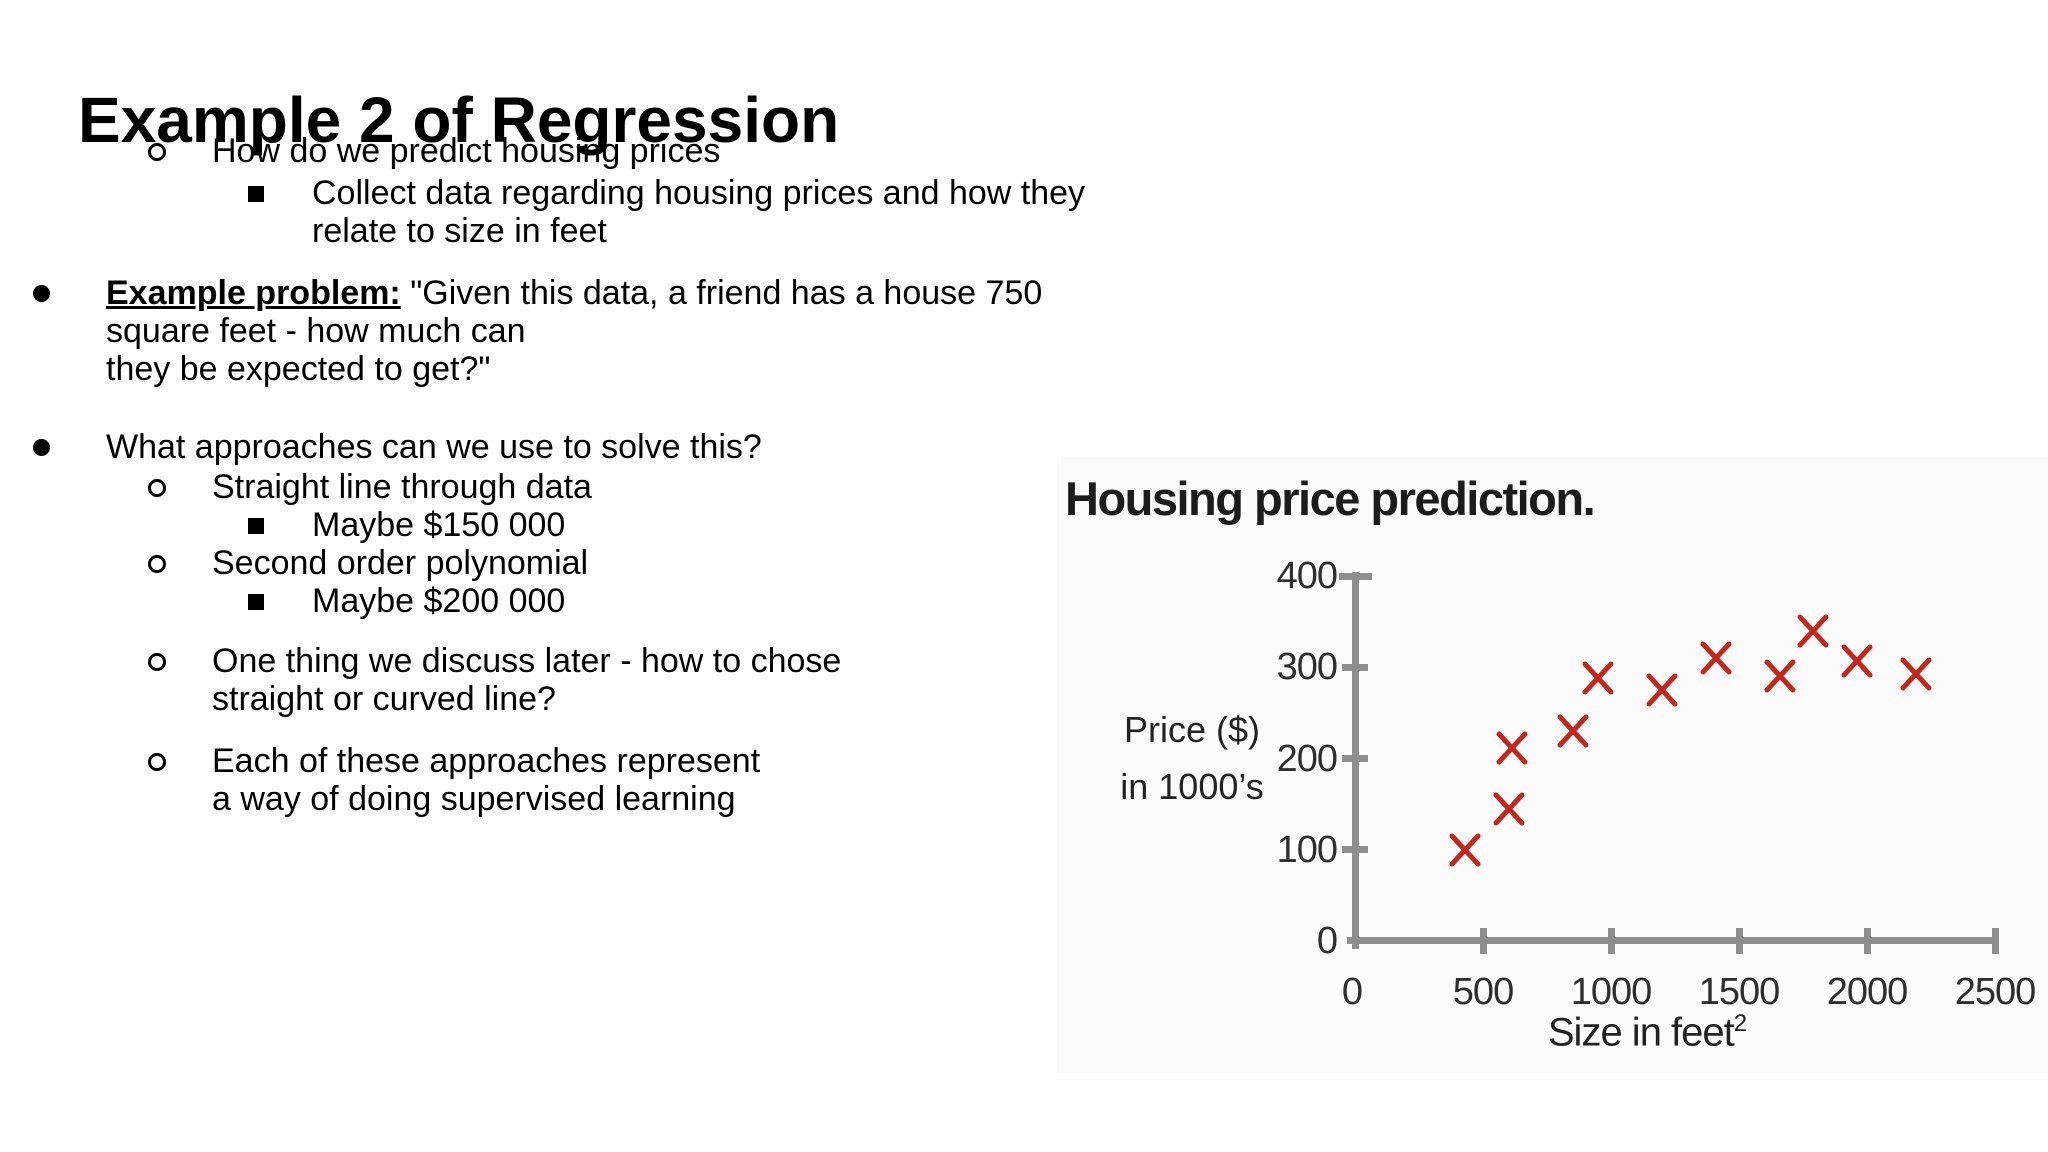 The image size is (2048, 1152). What do you see at coordinates (1330, 498) in the screenshot?
I see `chart-title: Housing price prediction.` at bounding box center [1330, 498].